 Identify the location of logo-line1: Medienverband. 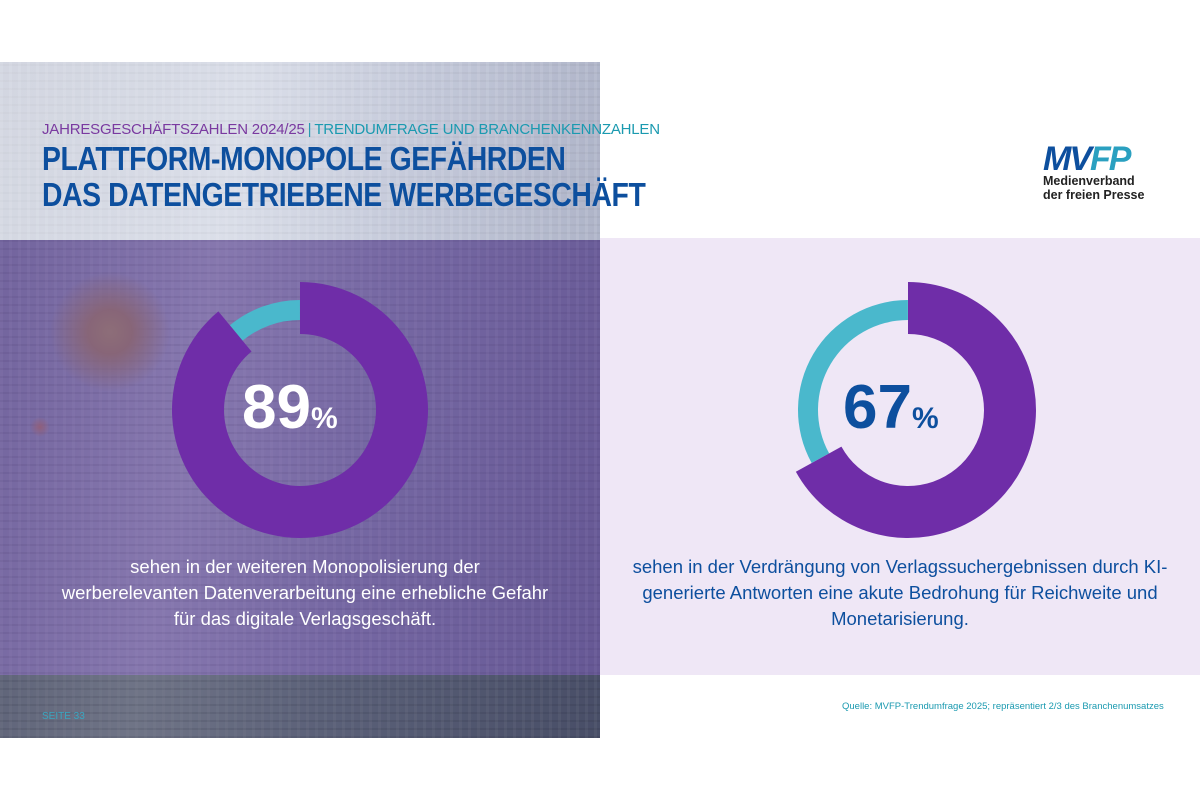
(1089, 181).